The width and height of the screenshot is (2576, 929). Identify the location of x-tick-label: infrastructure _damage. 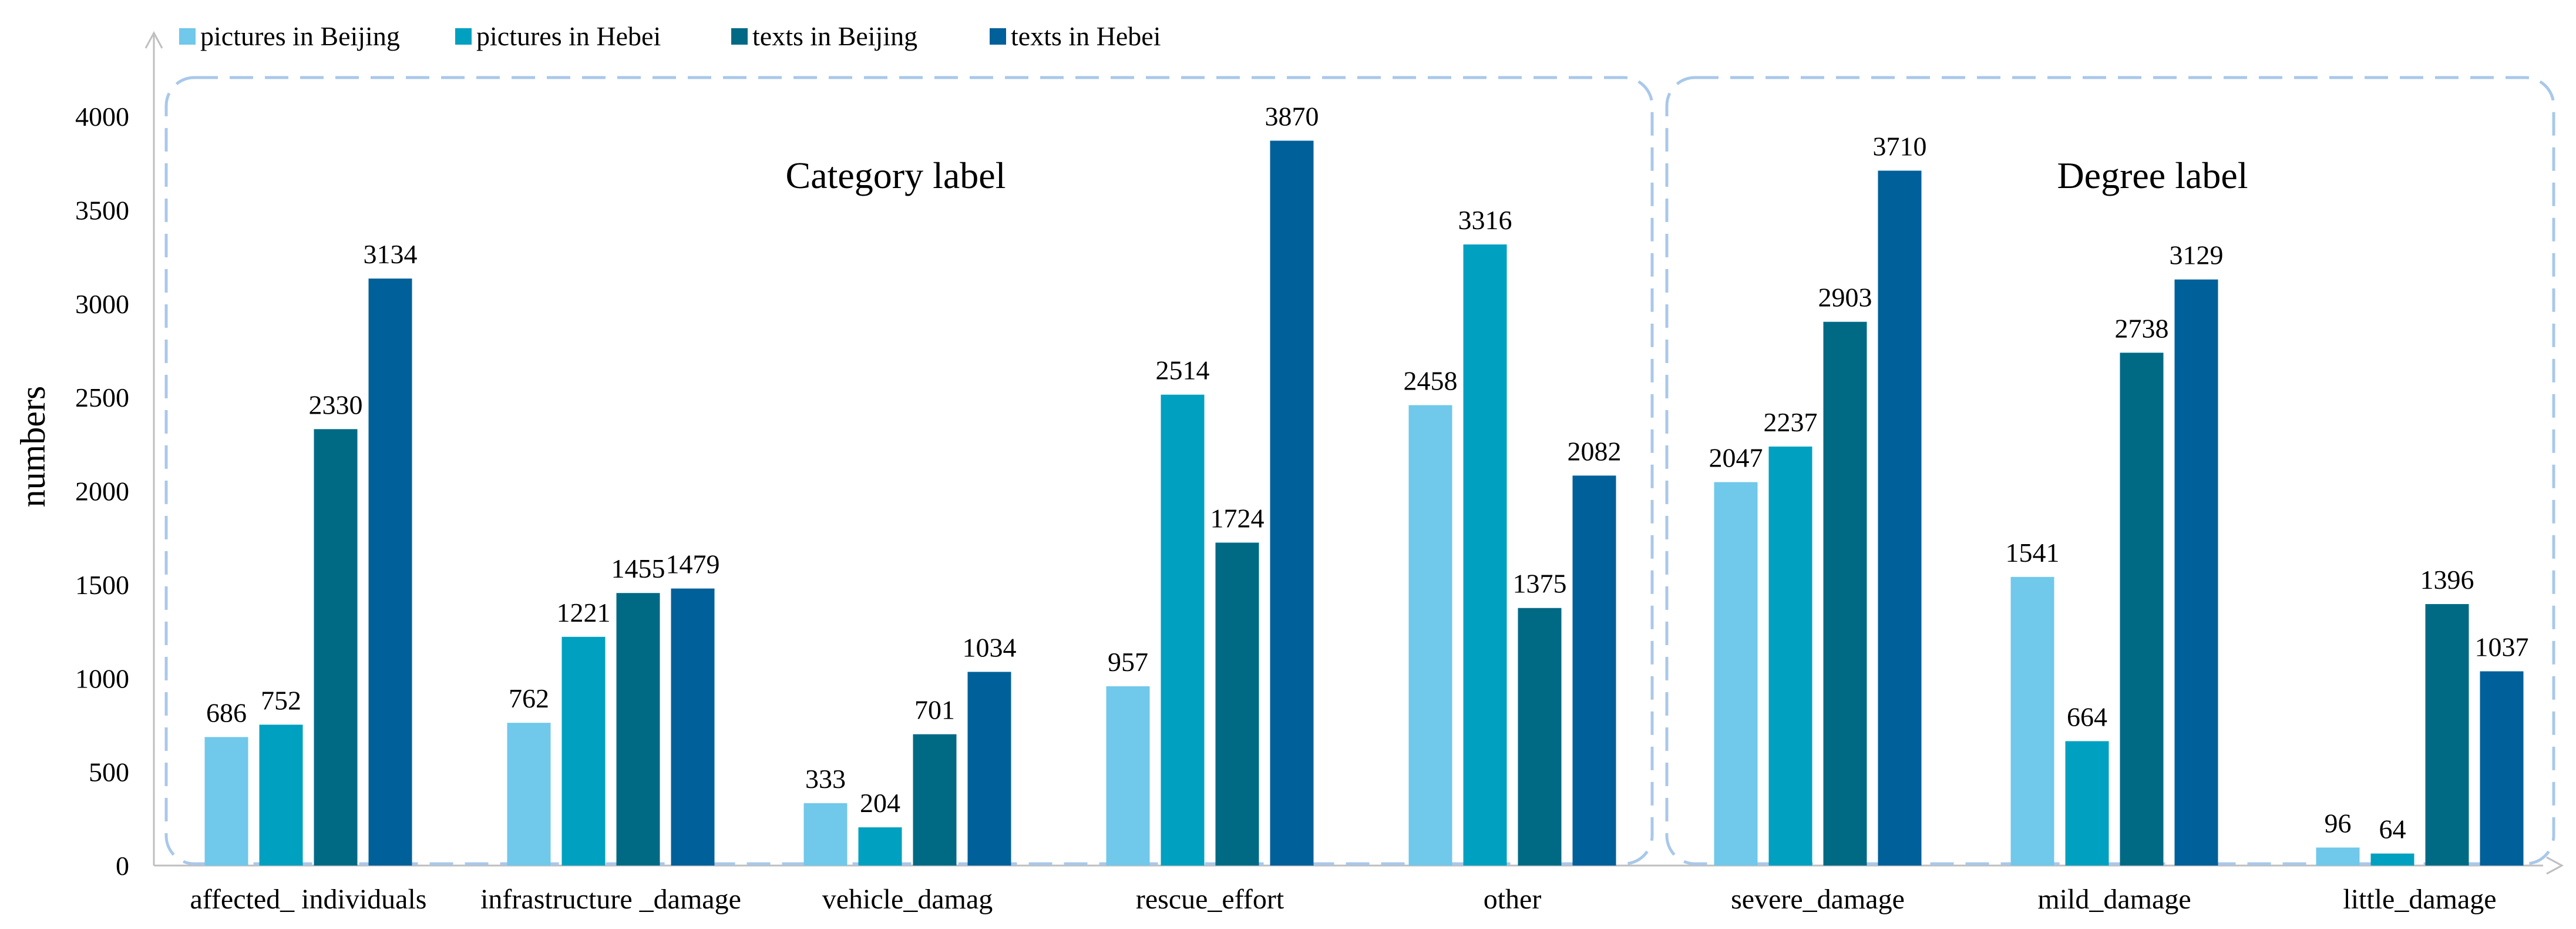
(611, 899).